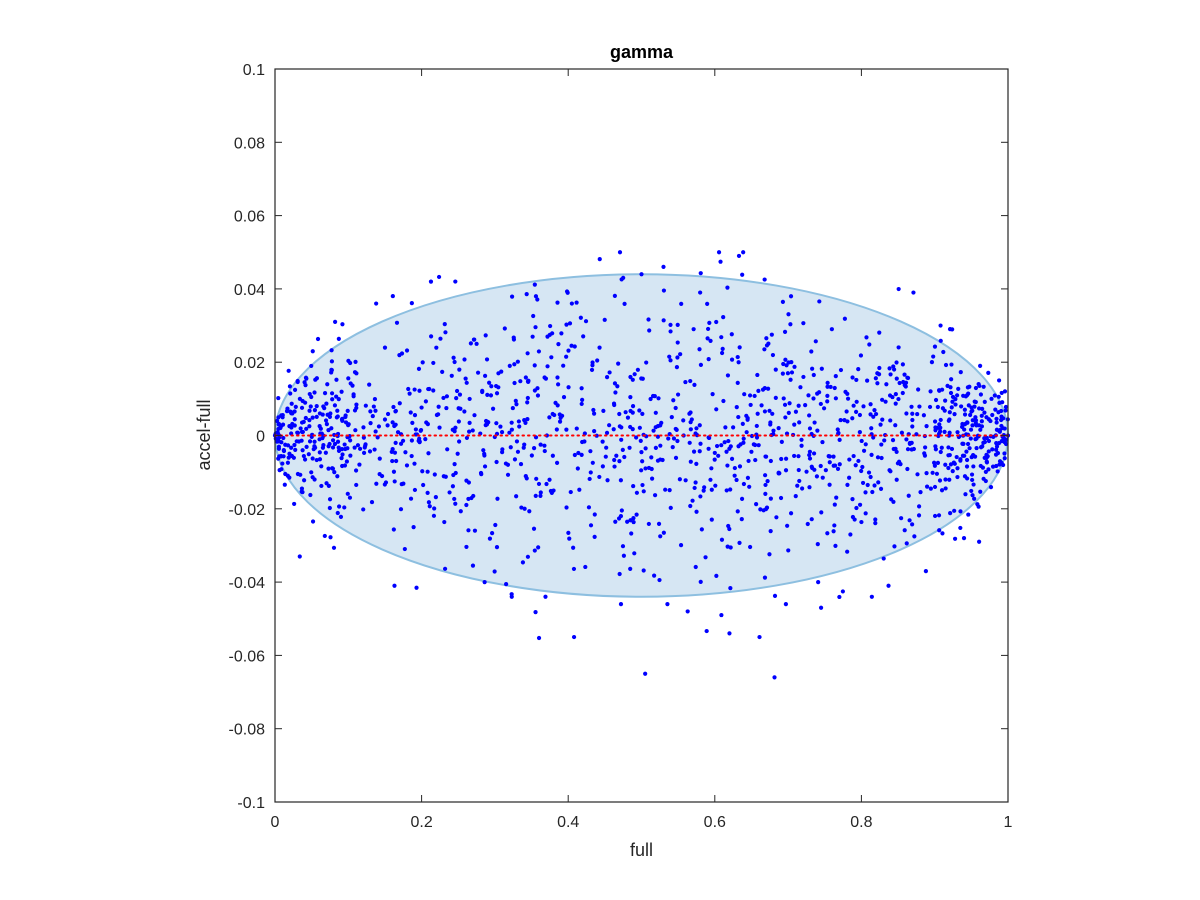  What do you see at coordinates (247, 730) in the screenshot?
I see `y-tick-label: -0.08` at bounding box center [247, 730].